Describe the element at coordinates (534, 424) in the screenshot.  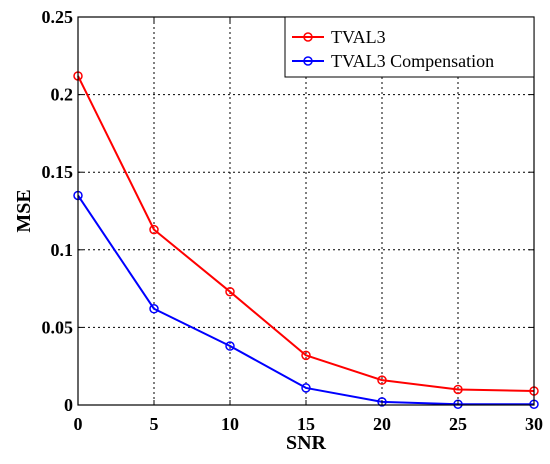
I see `x-tick-label: 30` at that location.